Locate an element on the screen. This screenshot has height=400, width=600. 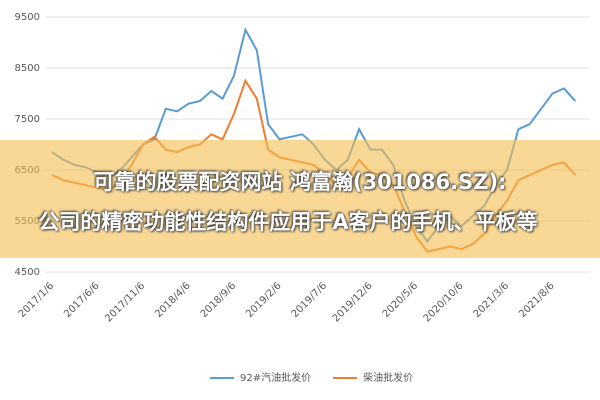
y-tick-label: 8500 is located at coordinates (27, 68).